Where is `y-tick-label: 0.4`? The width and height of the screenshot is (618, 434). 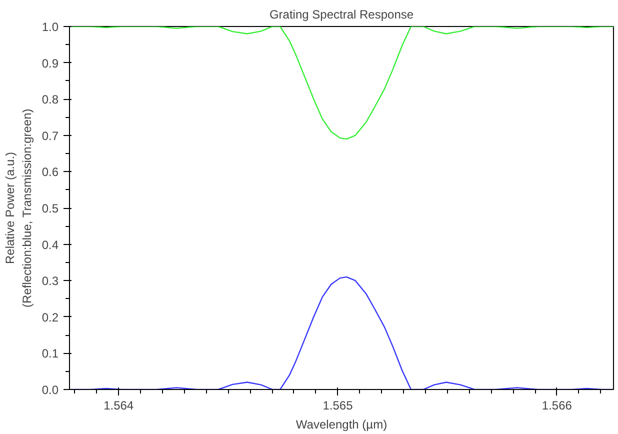
y-tick-label: 0.4 is located at coordinates (50, 245).